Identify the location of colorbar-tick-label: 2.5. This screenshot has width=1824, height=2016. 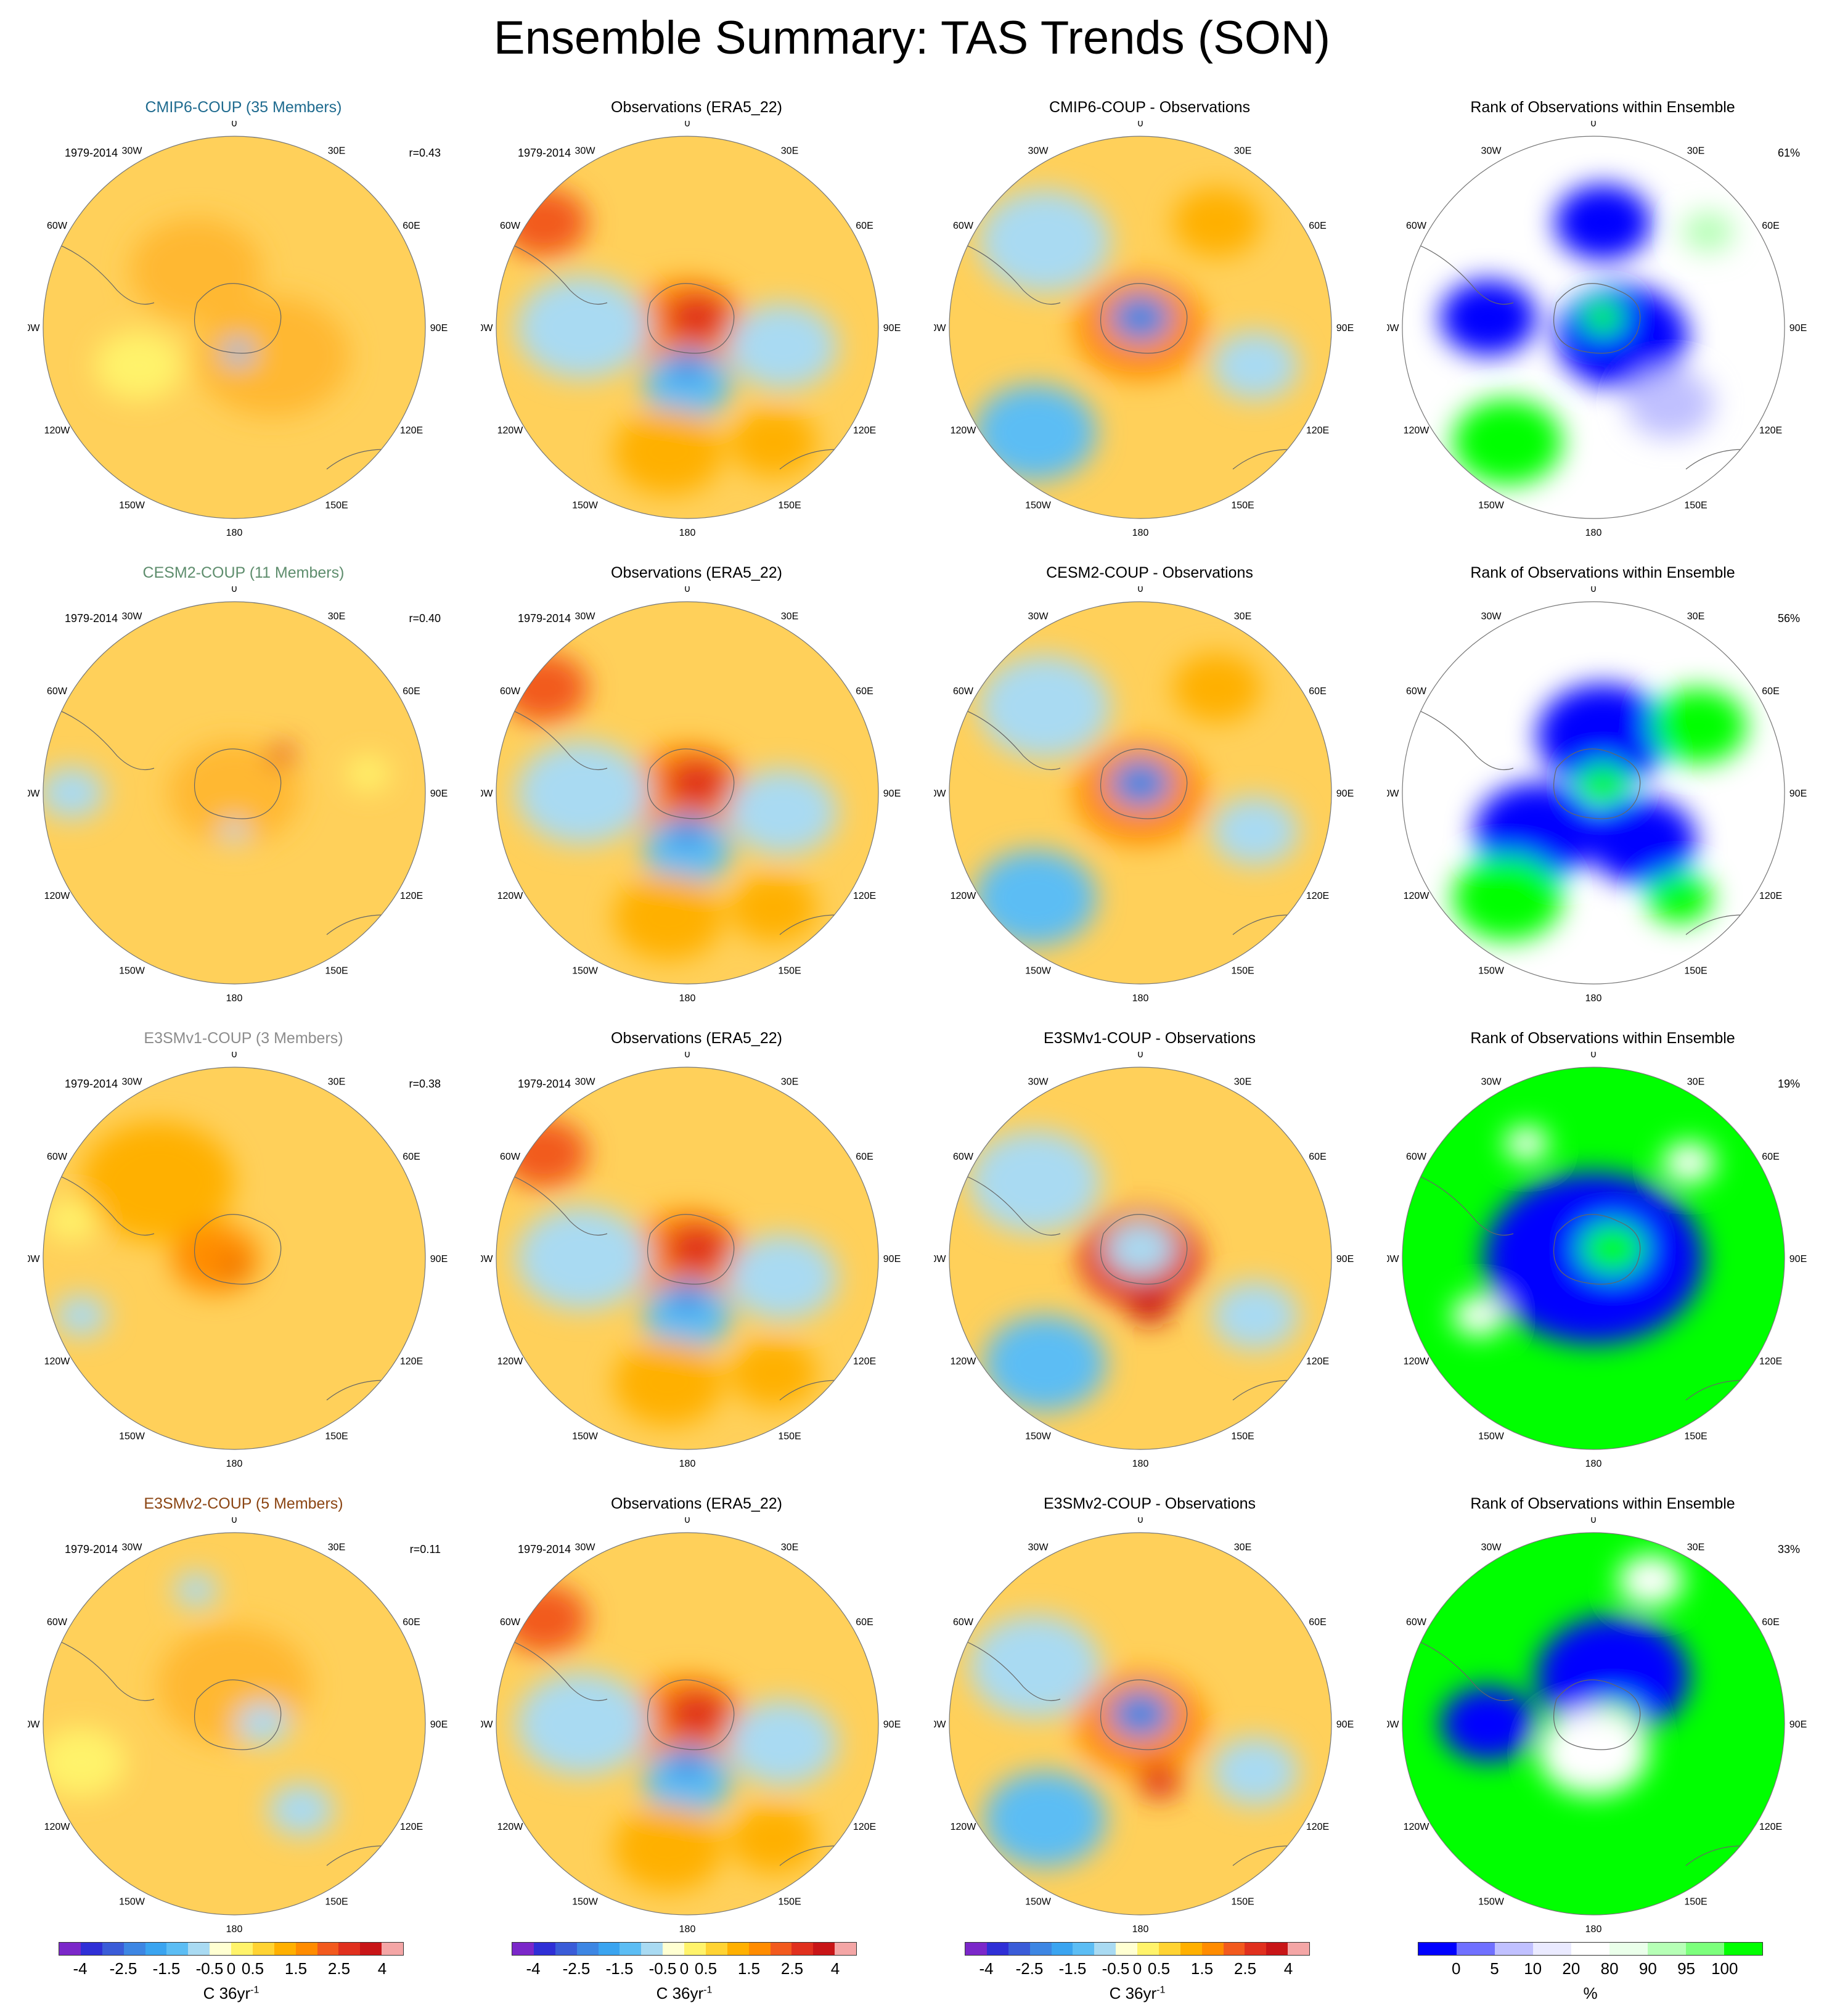
(792, 1969).